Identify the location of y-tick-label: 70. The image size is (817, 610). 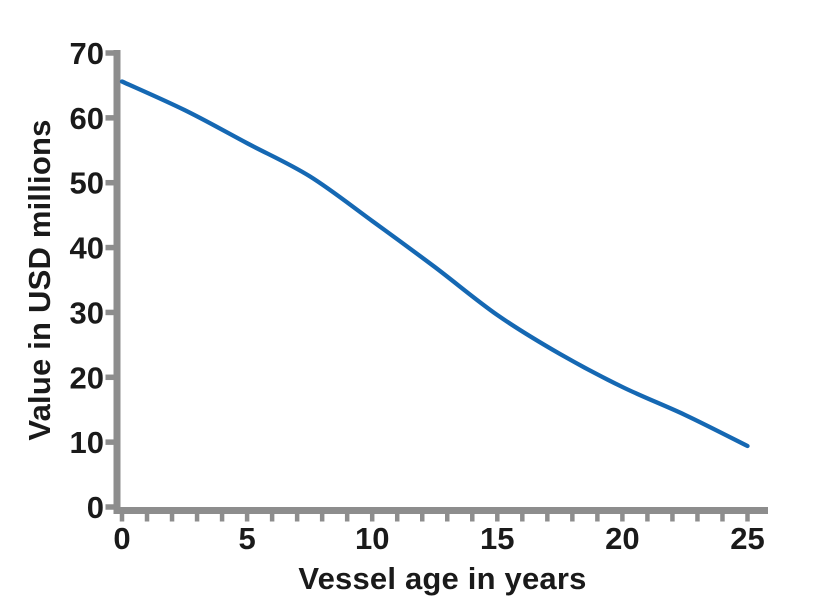
(87, 53).